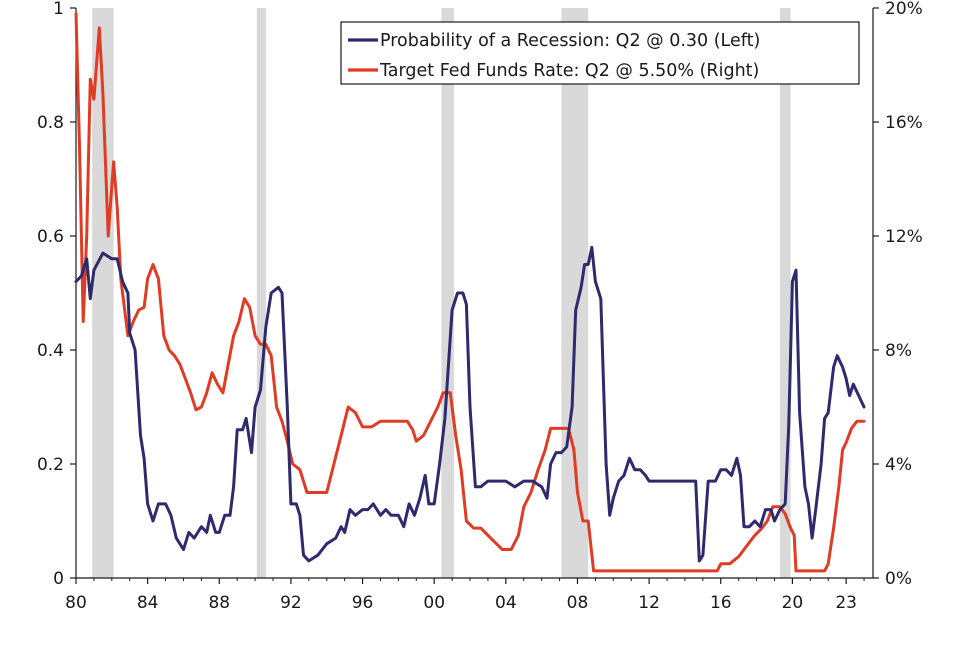 This screenshot has height=653, width=975. What do you see at coordinates (721, 603) in the screenshot?
I see `x-tick-label-16: 16` at bounding box center [721, 603].